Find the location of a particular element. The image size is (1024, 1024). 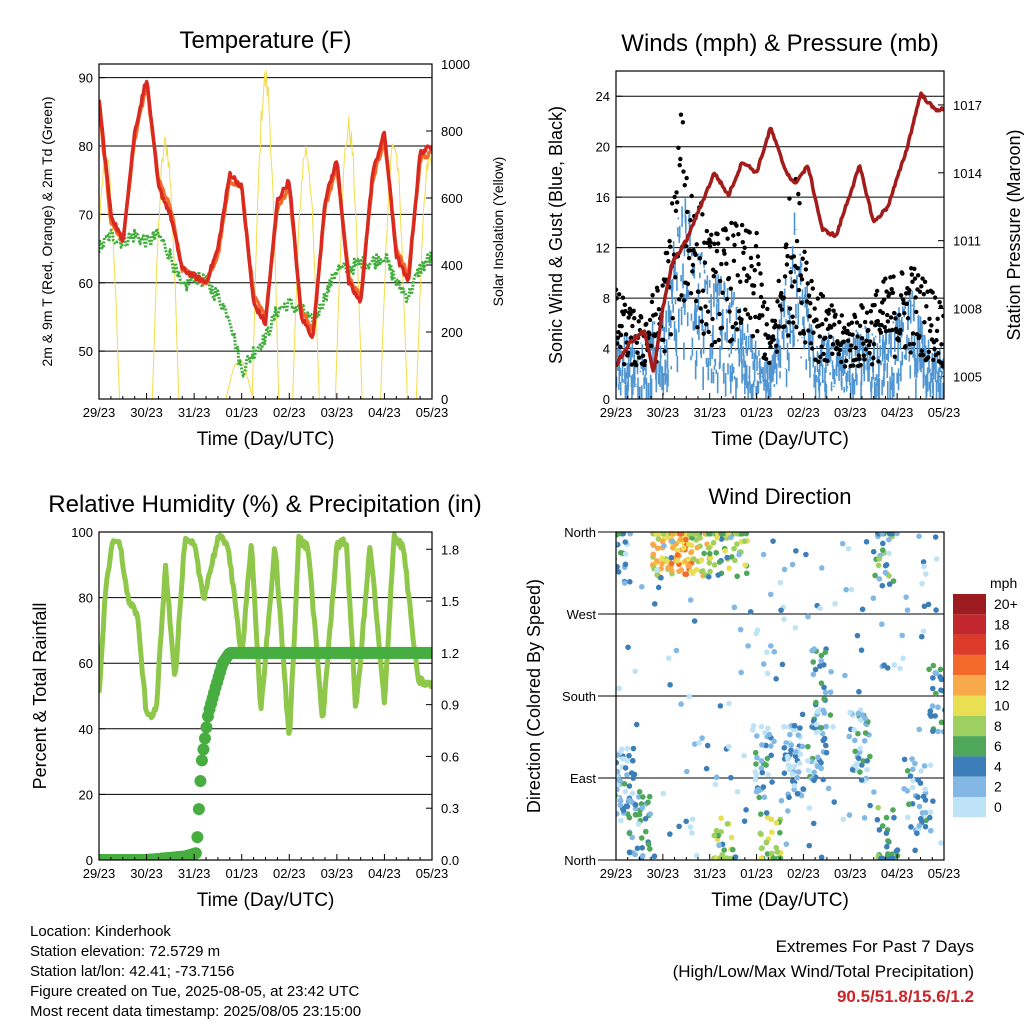

legend-label: 2 is located at coordinates (998, 787).